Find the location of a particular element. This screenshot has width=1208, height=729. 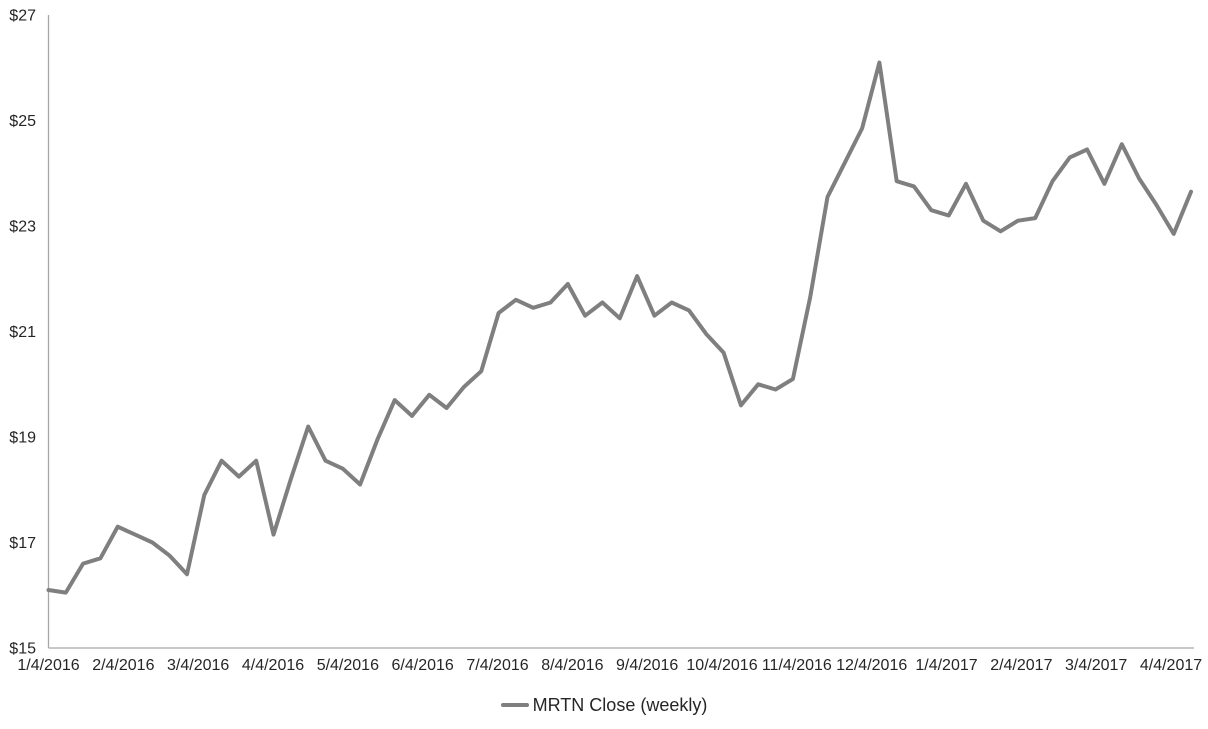

legend-label: MRTN Close (weekly) is located at coordinates (620, 705).